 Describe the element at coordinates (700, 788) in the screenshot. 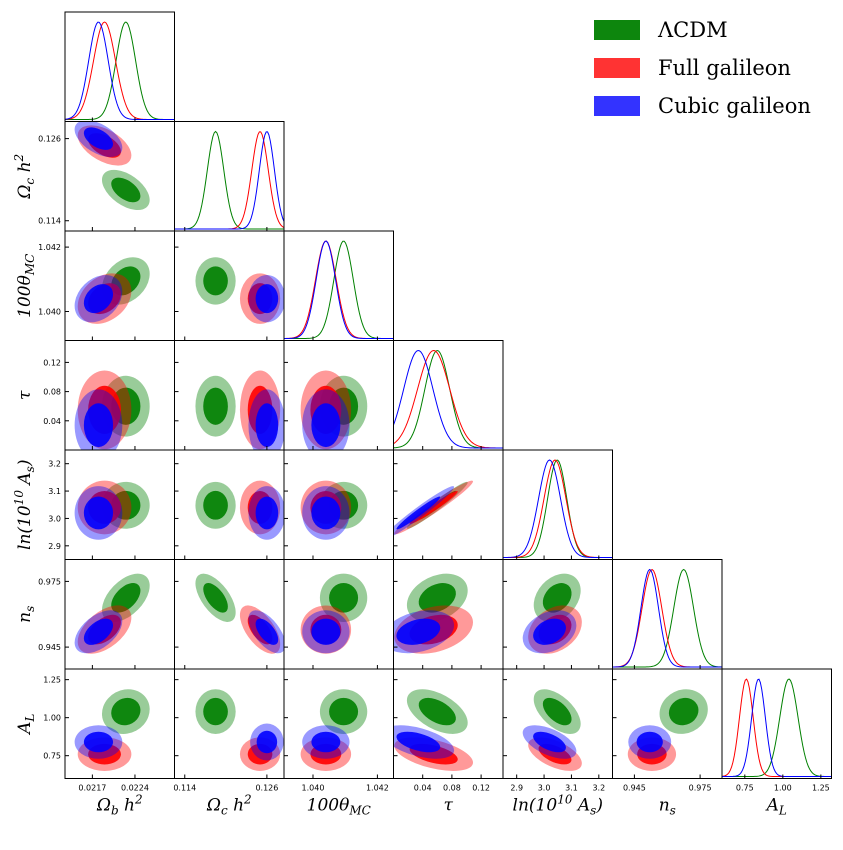

I see `x-tick-label-ns: 0.975` at that location.